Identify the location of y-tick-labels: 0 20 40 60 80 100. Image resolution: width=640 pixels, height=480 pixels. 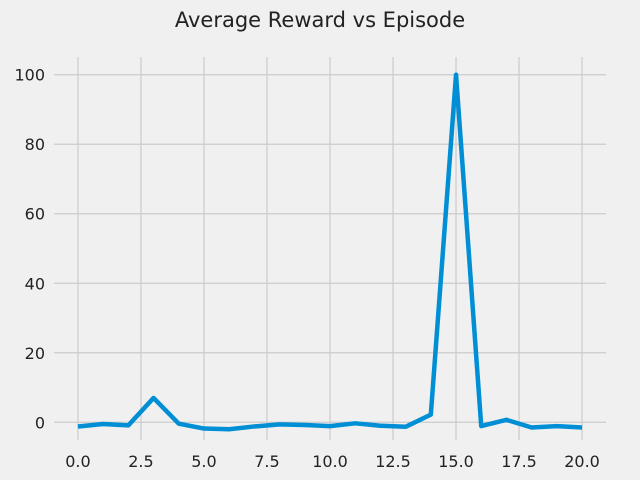
(29, 249).